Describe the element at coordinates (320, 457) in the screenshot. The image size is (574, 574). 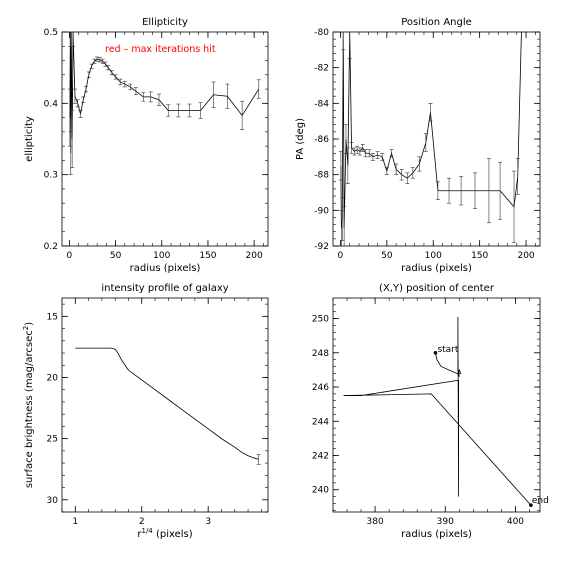
I see `y-tick-label: 242` at that location.